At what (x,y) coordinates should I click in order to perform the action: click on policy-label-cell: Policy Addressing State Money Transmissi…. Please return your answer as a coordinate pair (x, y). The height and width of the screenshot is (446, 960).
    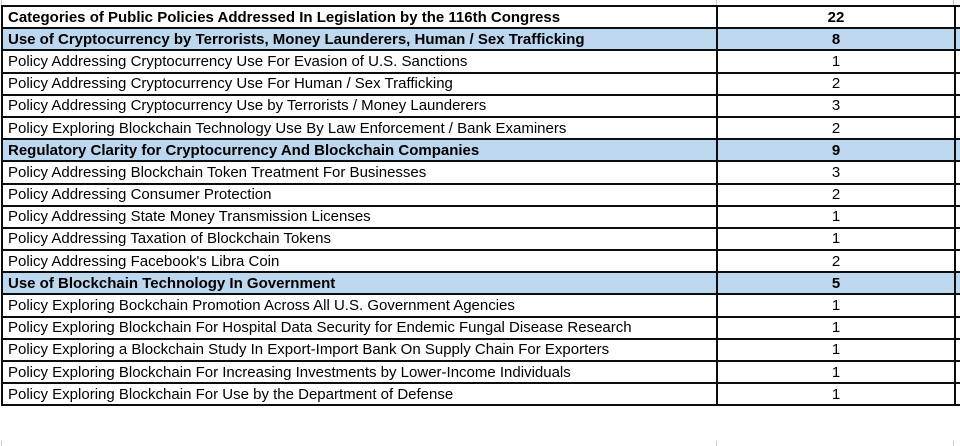
    Looking at the image, I should click on (359, 216).